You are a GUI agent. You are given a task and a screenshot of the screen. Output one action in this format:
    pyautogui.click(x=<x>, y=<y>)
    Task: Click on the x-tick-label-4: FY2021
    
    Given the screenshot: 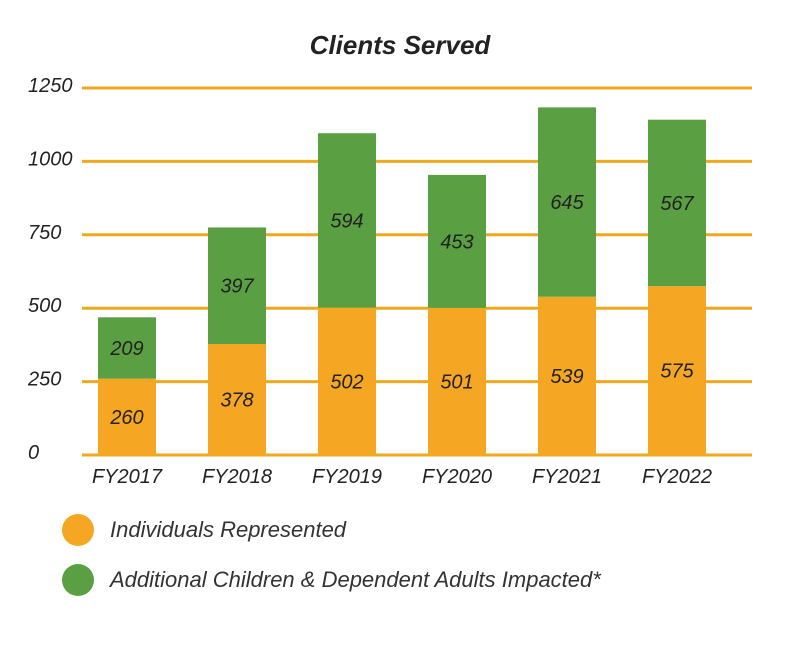 What is the action you would take?
    pyautogui.click(x=567, y=477)
    